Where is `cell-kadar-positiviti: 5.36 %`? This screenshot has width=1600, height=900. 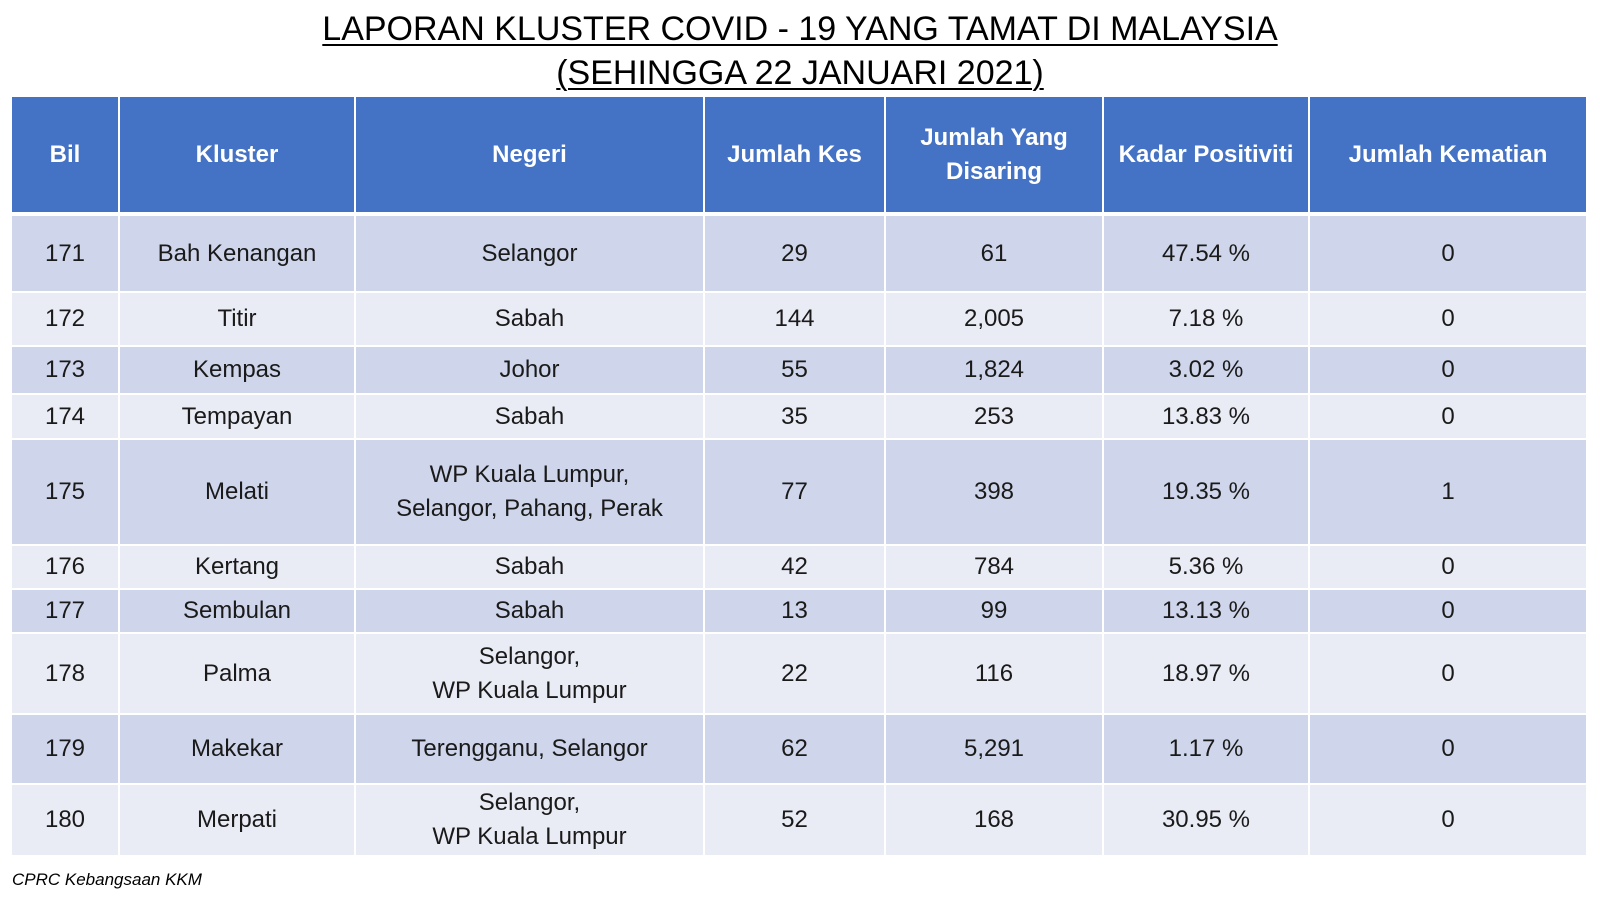
cell-kadar-positiviti: 5.36 % is located at coordinates (1206, 567).